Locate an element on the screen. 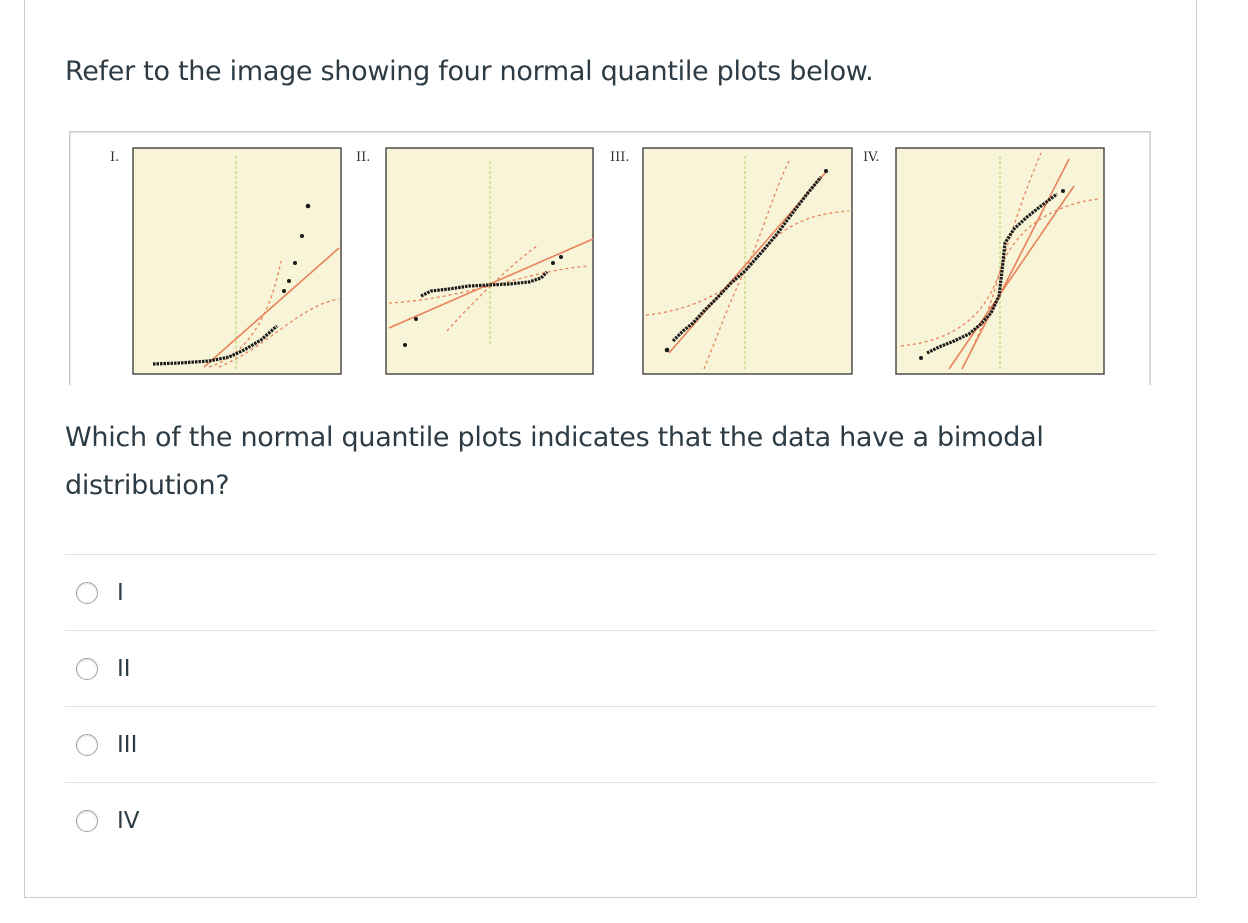  plot-1-frame is located at coordinates (237, 261).